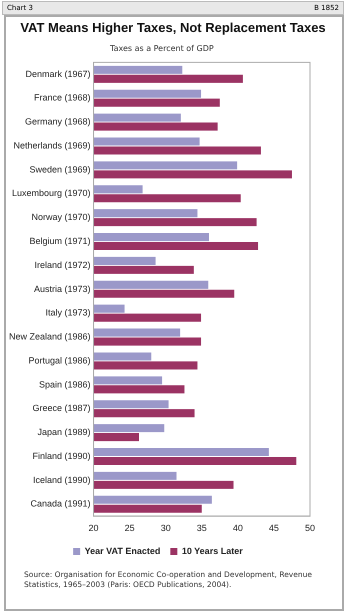 This screenshot has width=346, height=612. I want to click on y-tick-label: Norway (1970), so click(61, 217).